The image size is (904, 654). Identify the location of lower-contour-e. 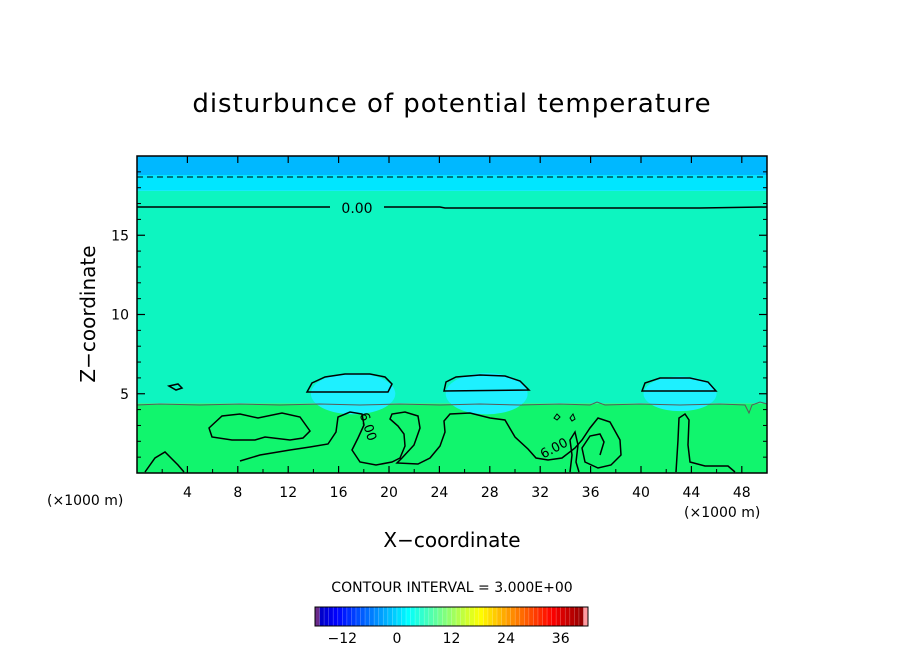
(564, 417).